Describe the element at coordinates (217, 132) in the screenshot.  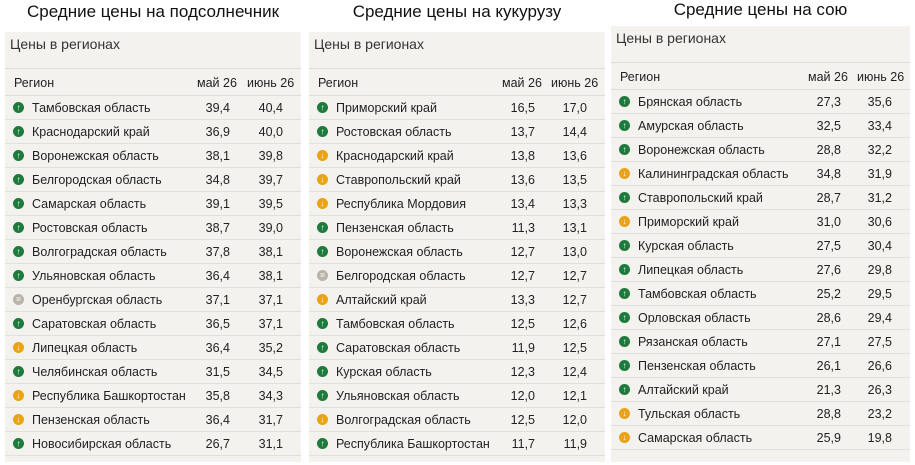
I see `may-price: 36,9` at that location.